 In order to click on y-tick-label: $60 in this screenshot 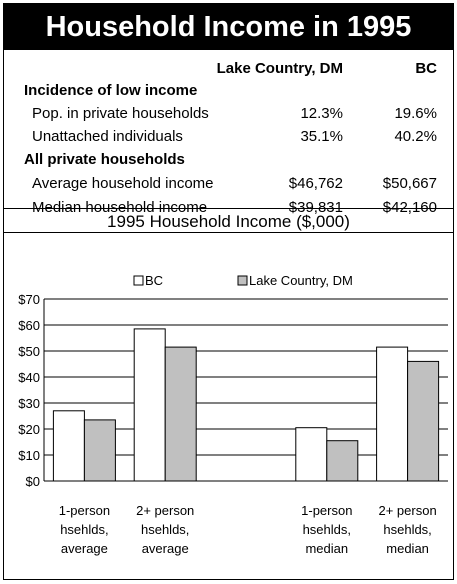, I will do `click(29, 325)`.